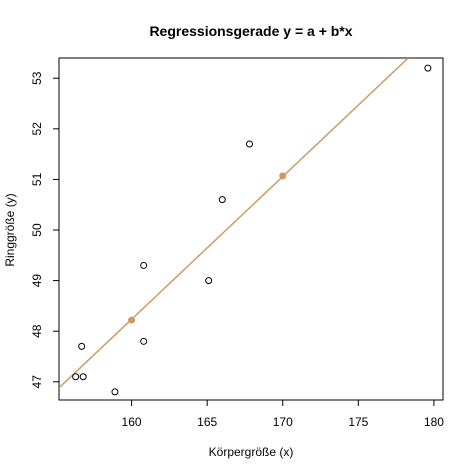 The image size is (474, 474). Describe the element at coordinates (37, 230) in the screenshot. I see `y-tick-label: 50` at that location.